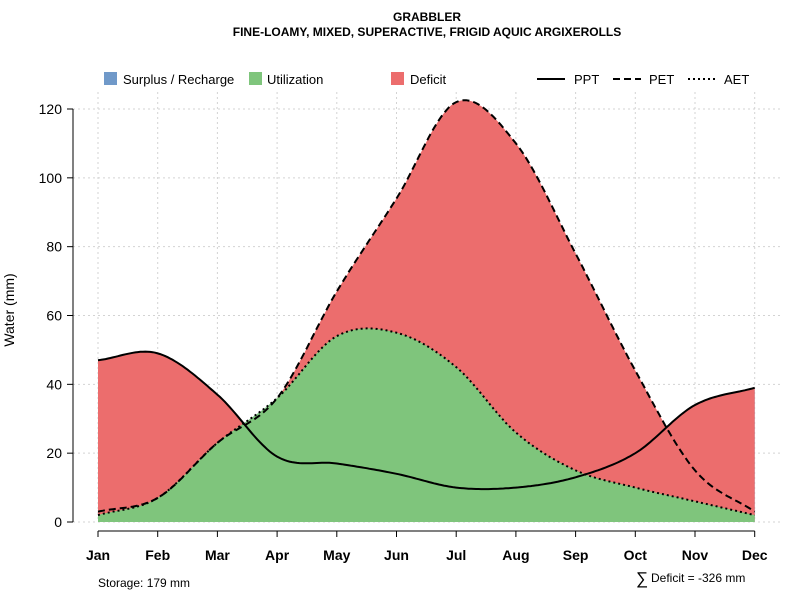  Describe the element at coordinates (586, 79) in the screenshot. I see `legend-label-ppt: PPT` at that location.